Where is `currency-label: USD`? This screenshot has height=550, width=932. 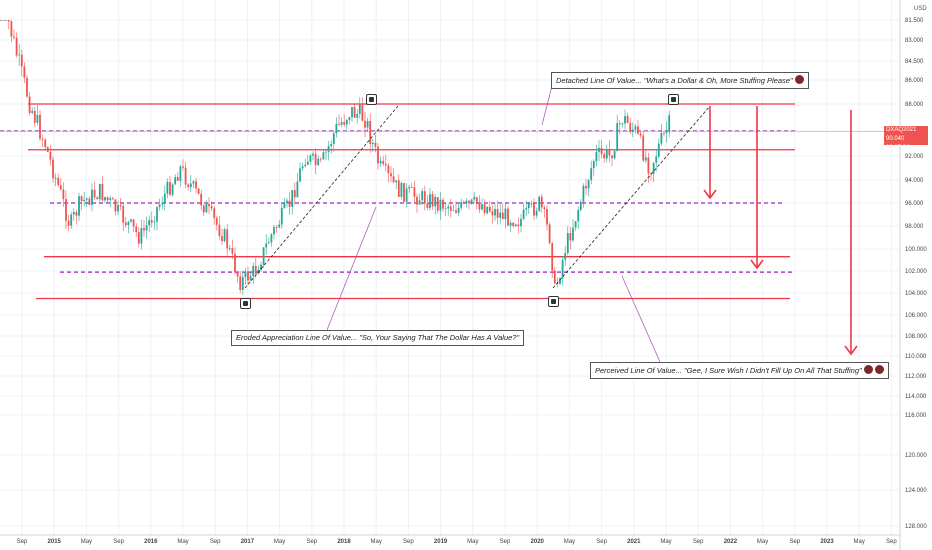 currency-label: USD is located at coordinates (920, 9).